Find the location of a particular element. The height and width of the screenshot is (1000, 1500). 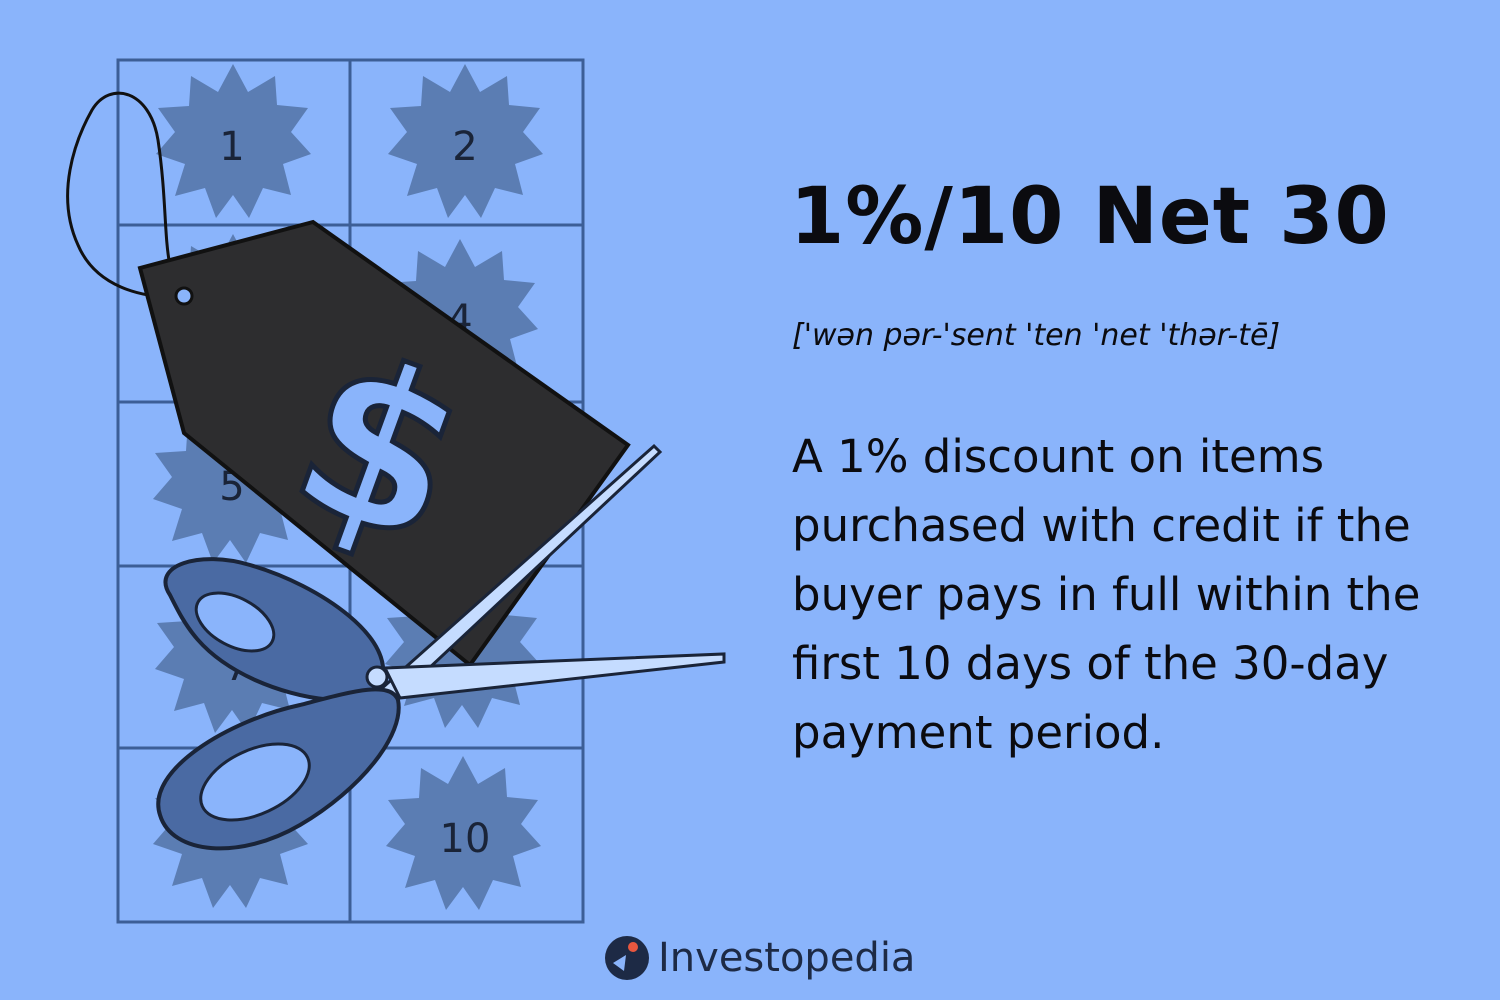

brand-logo: Investopedia is located at coordinates (759, 958).